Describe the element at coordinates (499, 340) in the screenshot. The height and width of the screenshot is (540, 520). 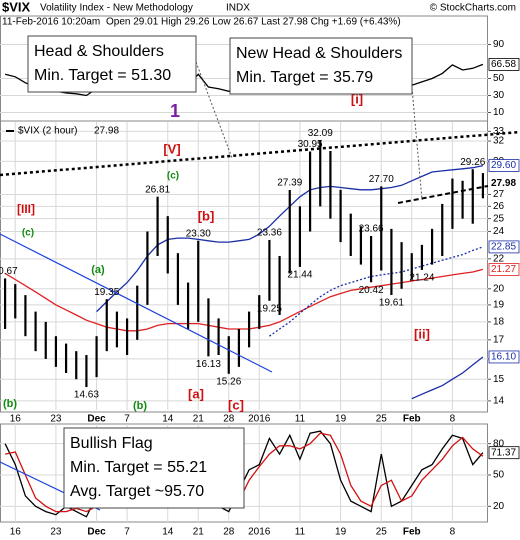
I see `y-tick-label: 17` at that location.